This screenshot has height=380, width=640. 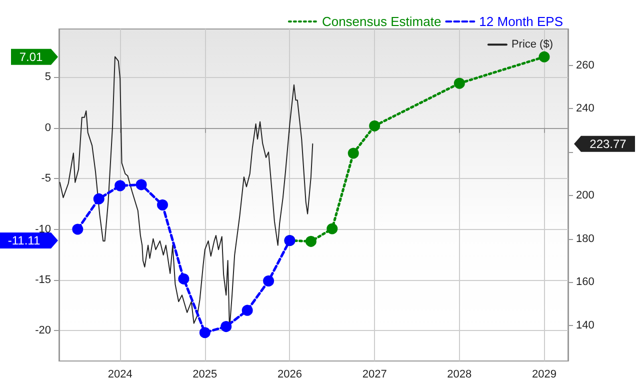 What do you see at coordinates (46, 178) in the screenshot?
I see `y-tick-label: -5` at bounding box center [46, 178].